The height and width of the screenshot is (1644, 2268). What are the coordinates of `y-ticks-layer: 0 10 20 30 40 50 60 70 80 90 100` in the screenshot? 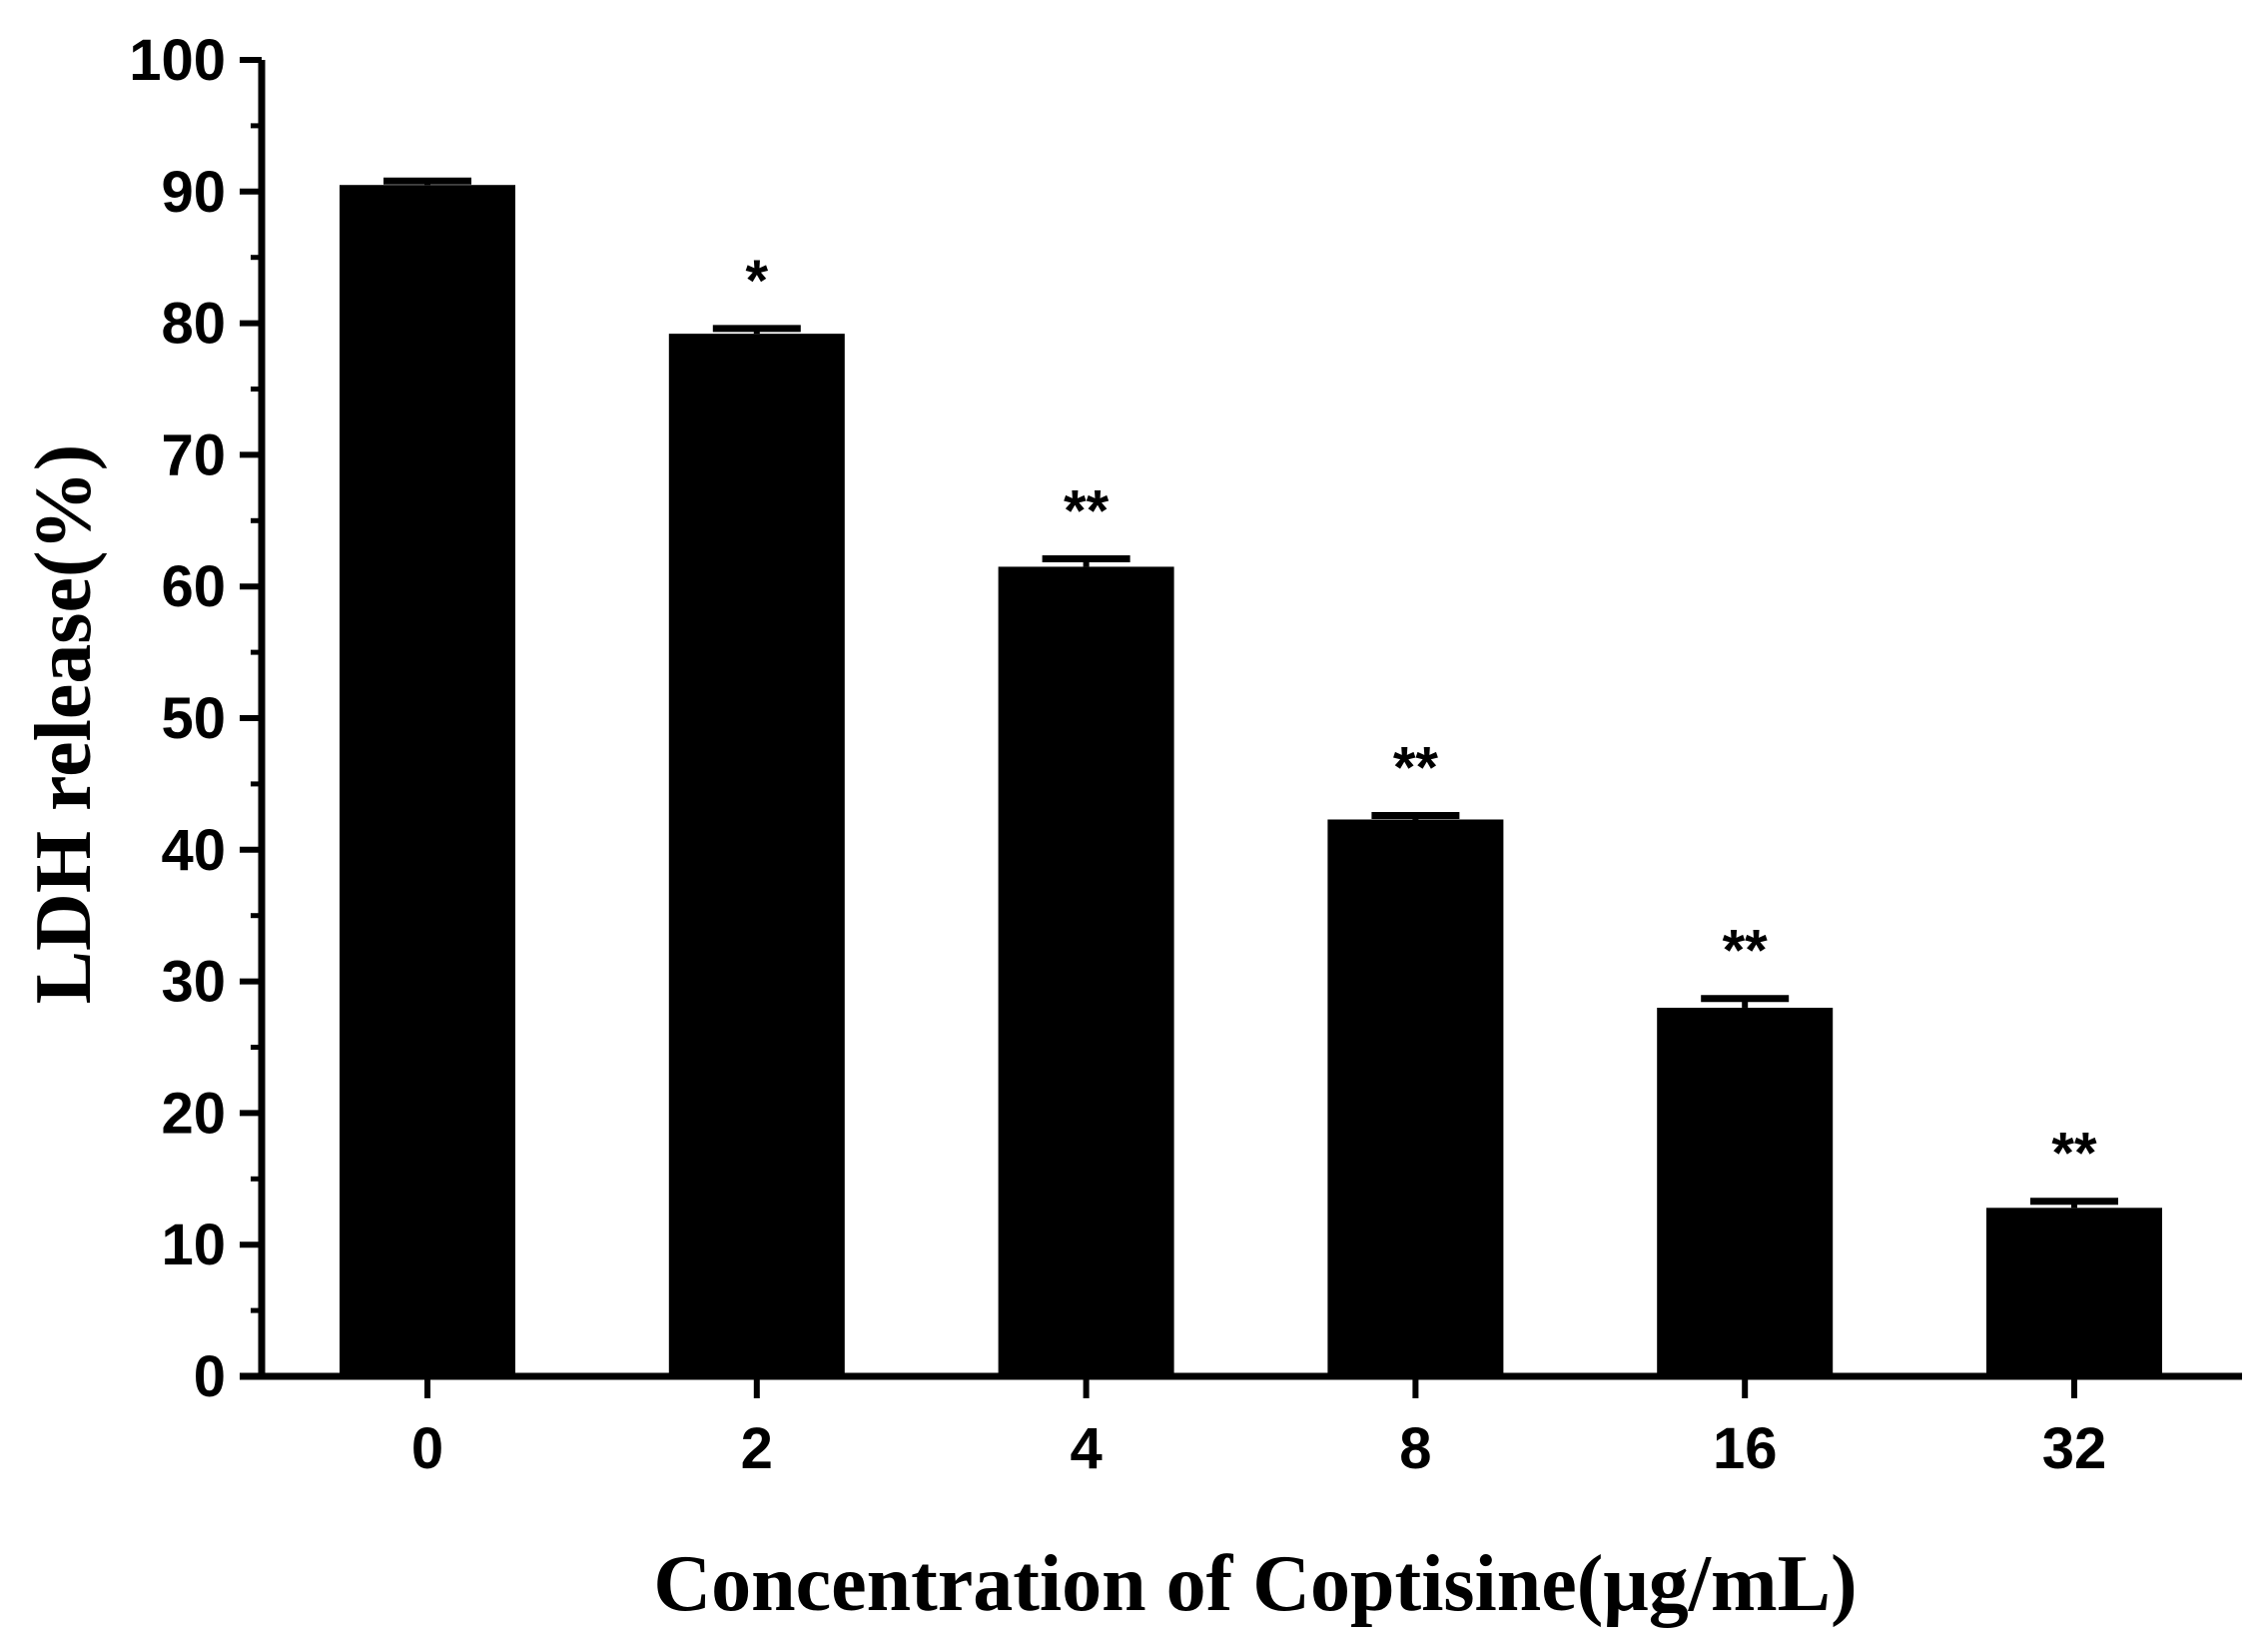 It's located at (195, 719).